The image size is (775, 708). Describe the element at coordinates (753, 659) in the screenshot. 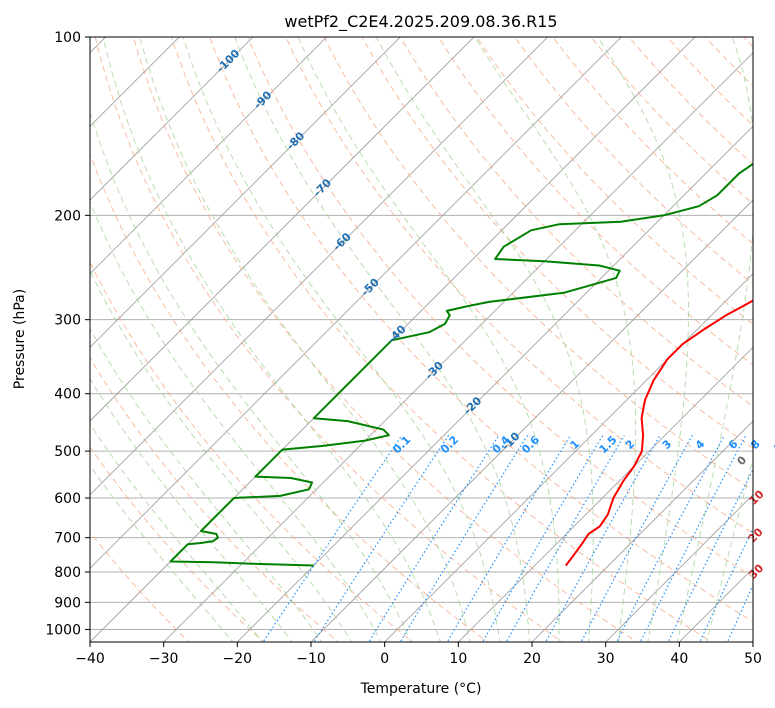

I see `x-tick-label: 50` at that location.